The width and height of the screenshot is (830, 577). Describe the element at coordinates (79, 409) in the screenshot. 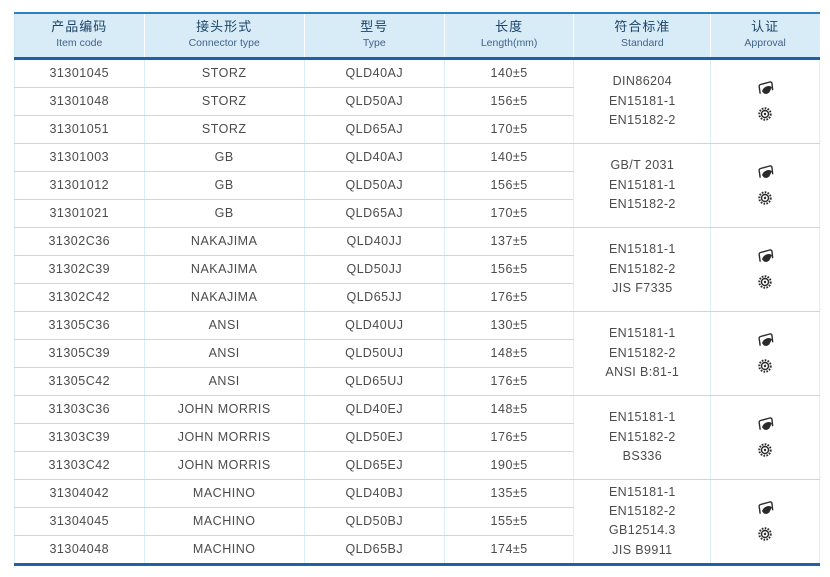

I see `cell-item-code: 31303C36` at that location.